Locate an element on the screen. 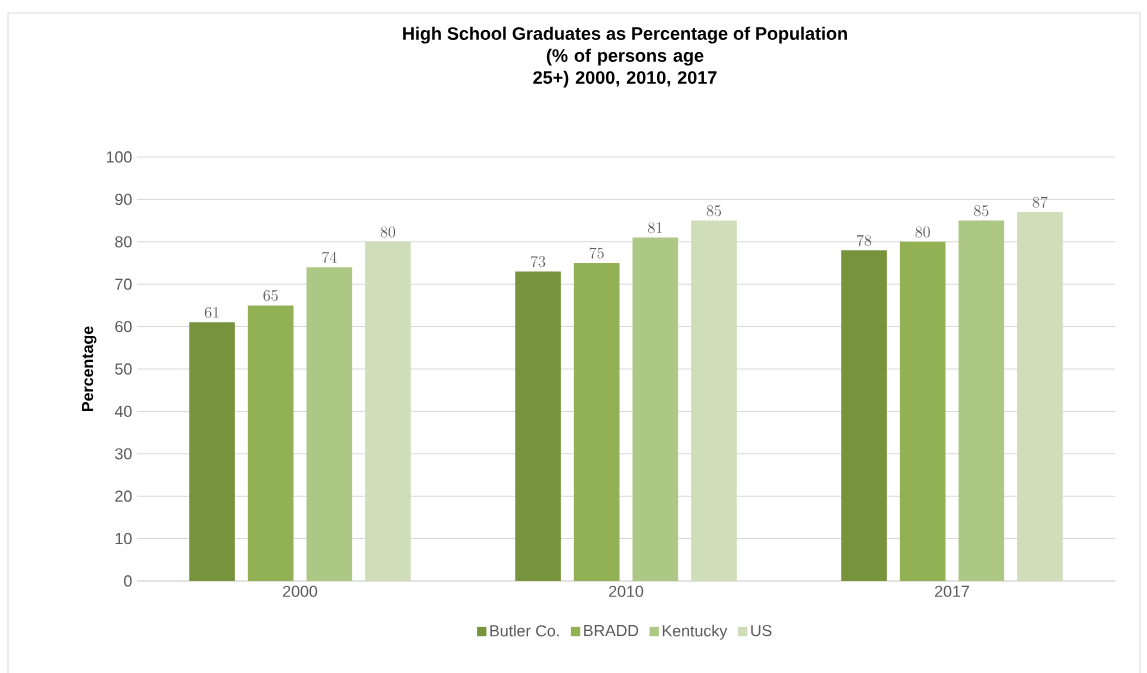 Image resolution: width=1147 pixels, height=673 pixels. y-tick-label: 50 is located at coordinates (123, 369).